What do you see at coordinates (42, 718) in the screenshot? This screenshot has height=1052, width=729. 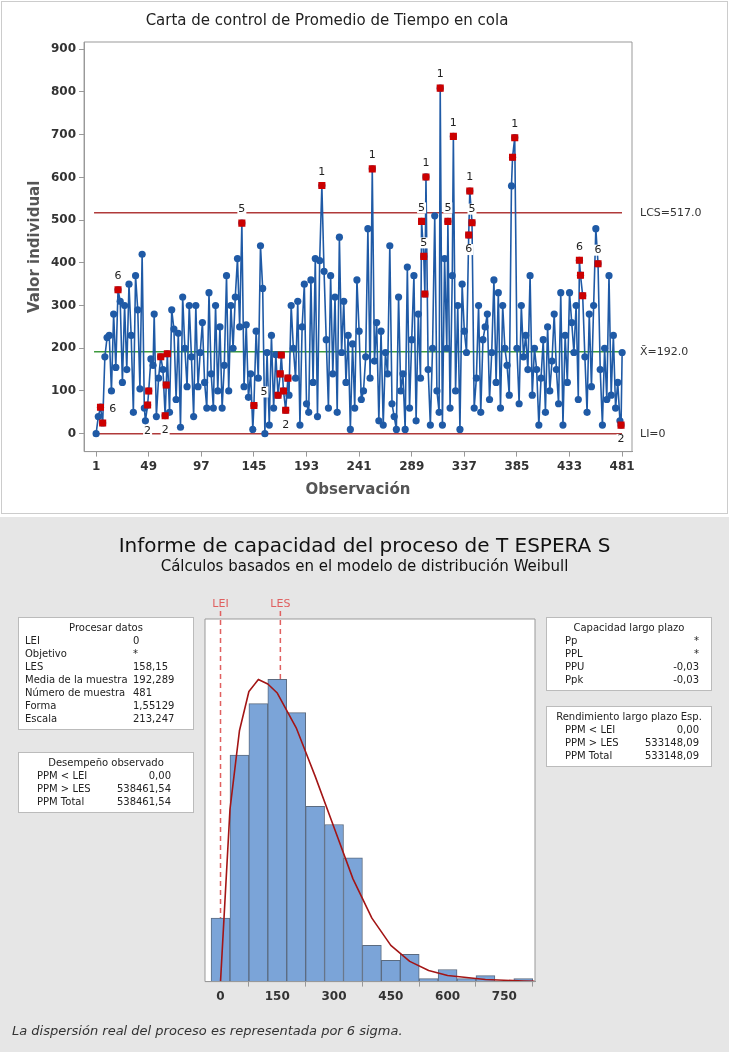 I see `category-label: Escala` at bounding box center [42, 718].